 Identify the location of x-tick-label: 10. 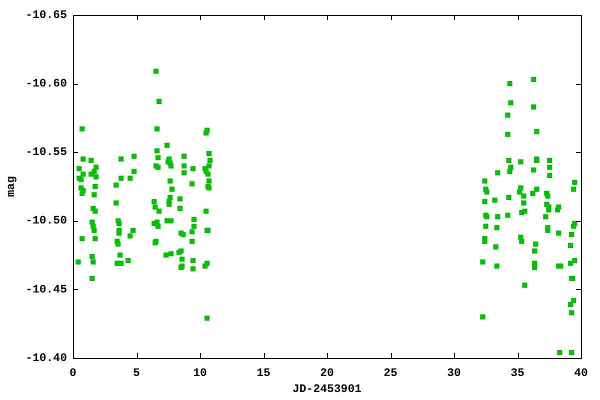
(200, 373).